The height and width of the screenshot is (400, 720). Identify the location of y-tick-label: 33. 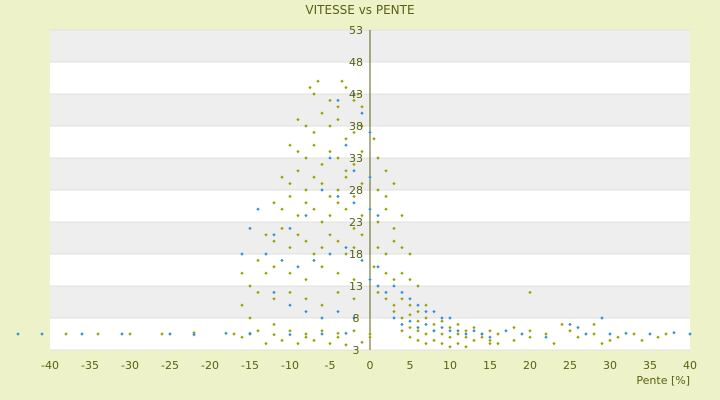
(356, 158).